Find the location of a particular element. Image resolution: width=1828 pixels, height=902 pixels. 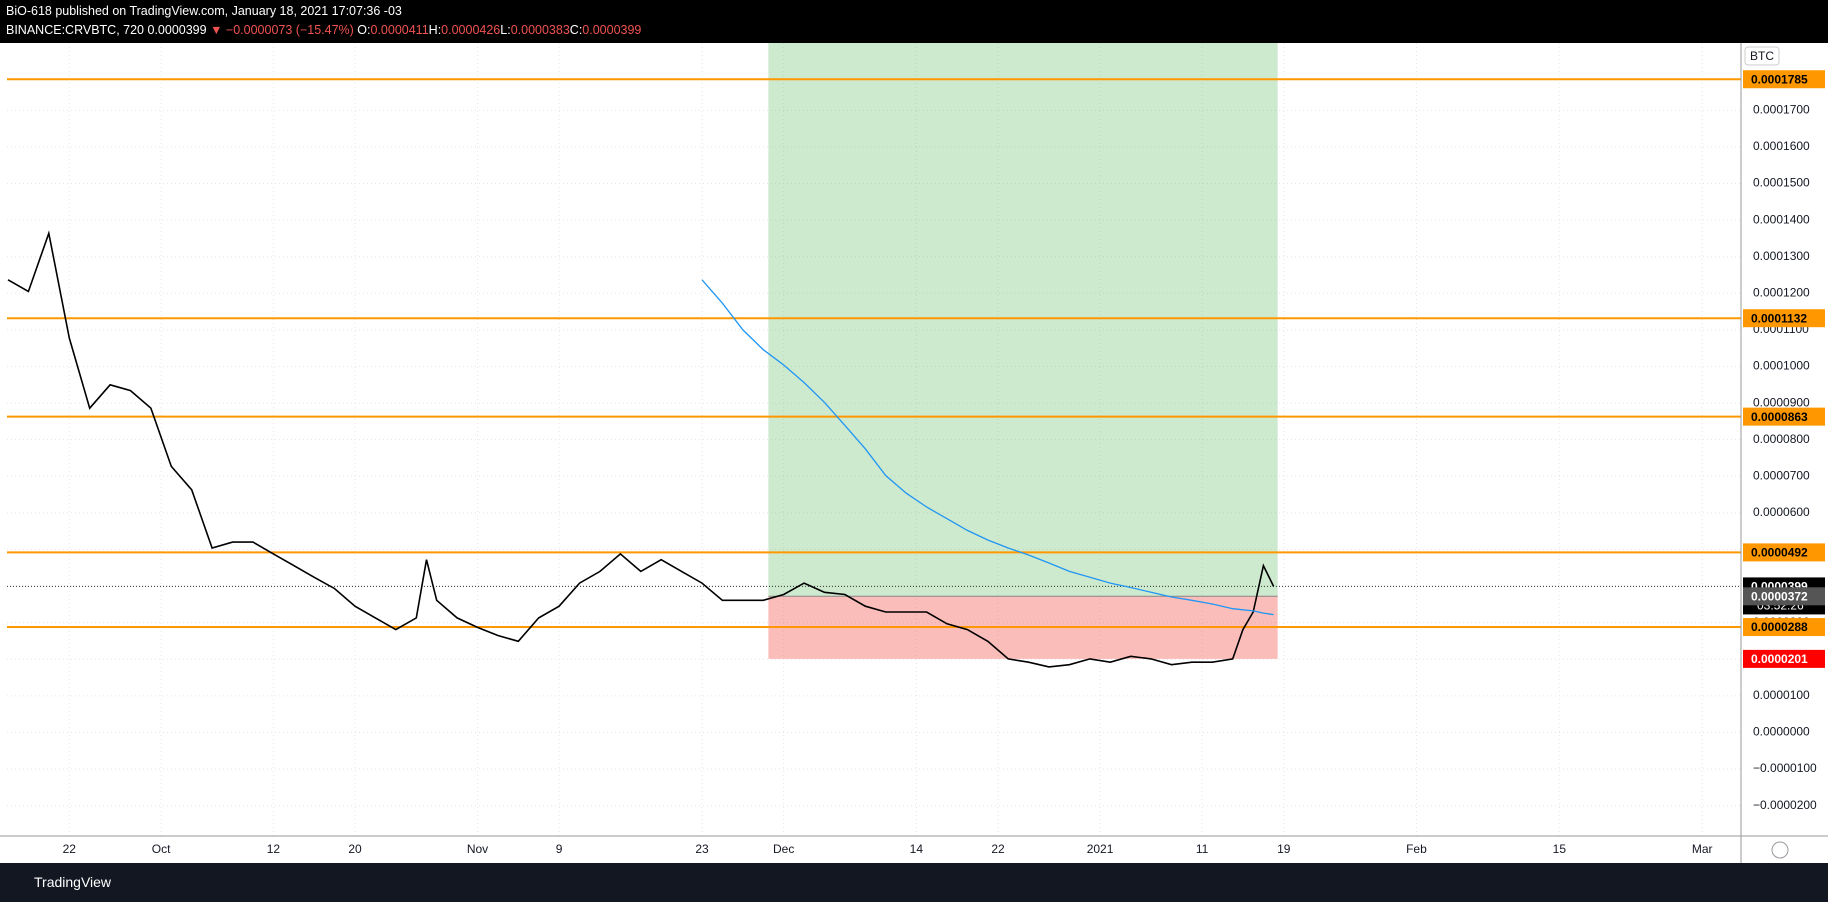

entry-tag-bg is located at coordinates (1784, 596).